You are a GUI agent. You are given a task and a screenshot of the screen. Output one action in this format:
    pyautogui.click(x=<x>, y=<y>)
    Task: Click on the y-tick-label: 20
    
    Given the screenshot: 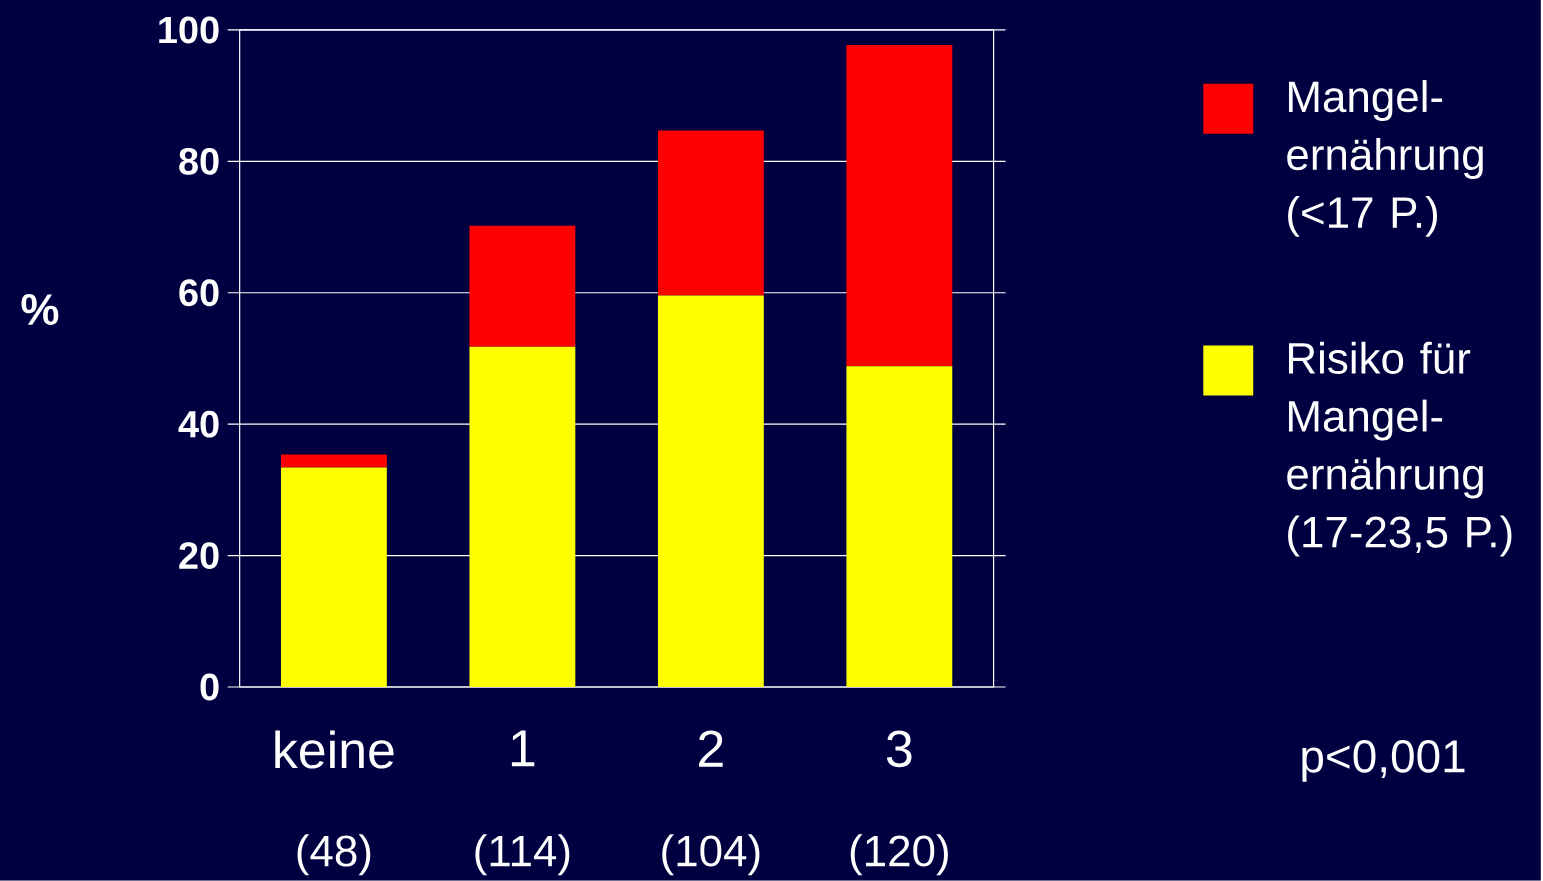 What is the action you would take?
    pyautogui.click(x=199, y=556)
    